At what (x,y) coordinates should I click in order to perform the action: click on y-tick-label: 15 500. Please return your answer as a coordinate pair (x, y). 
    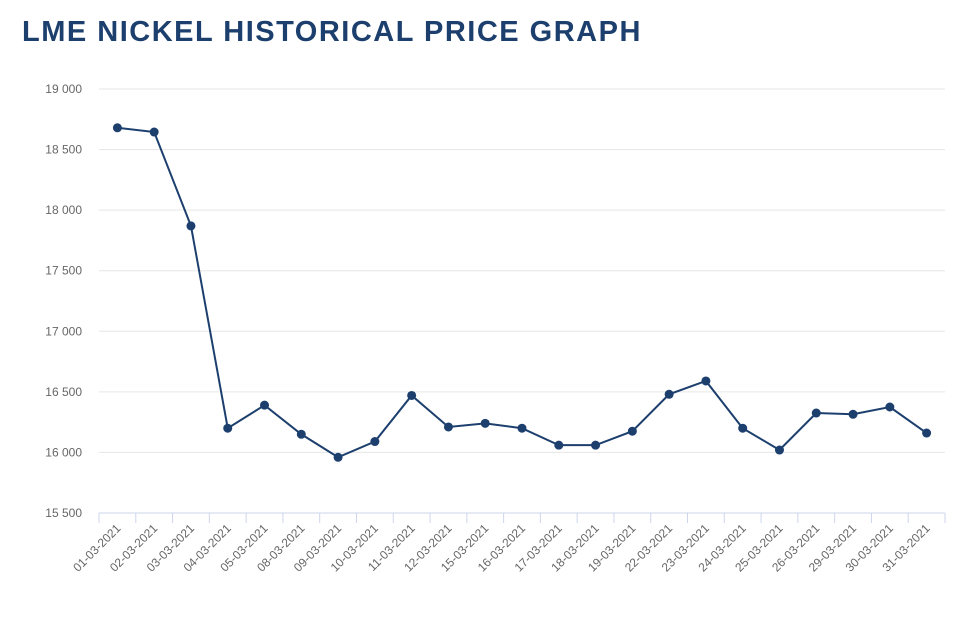
    Looking at the image, I should click on (63, 513).